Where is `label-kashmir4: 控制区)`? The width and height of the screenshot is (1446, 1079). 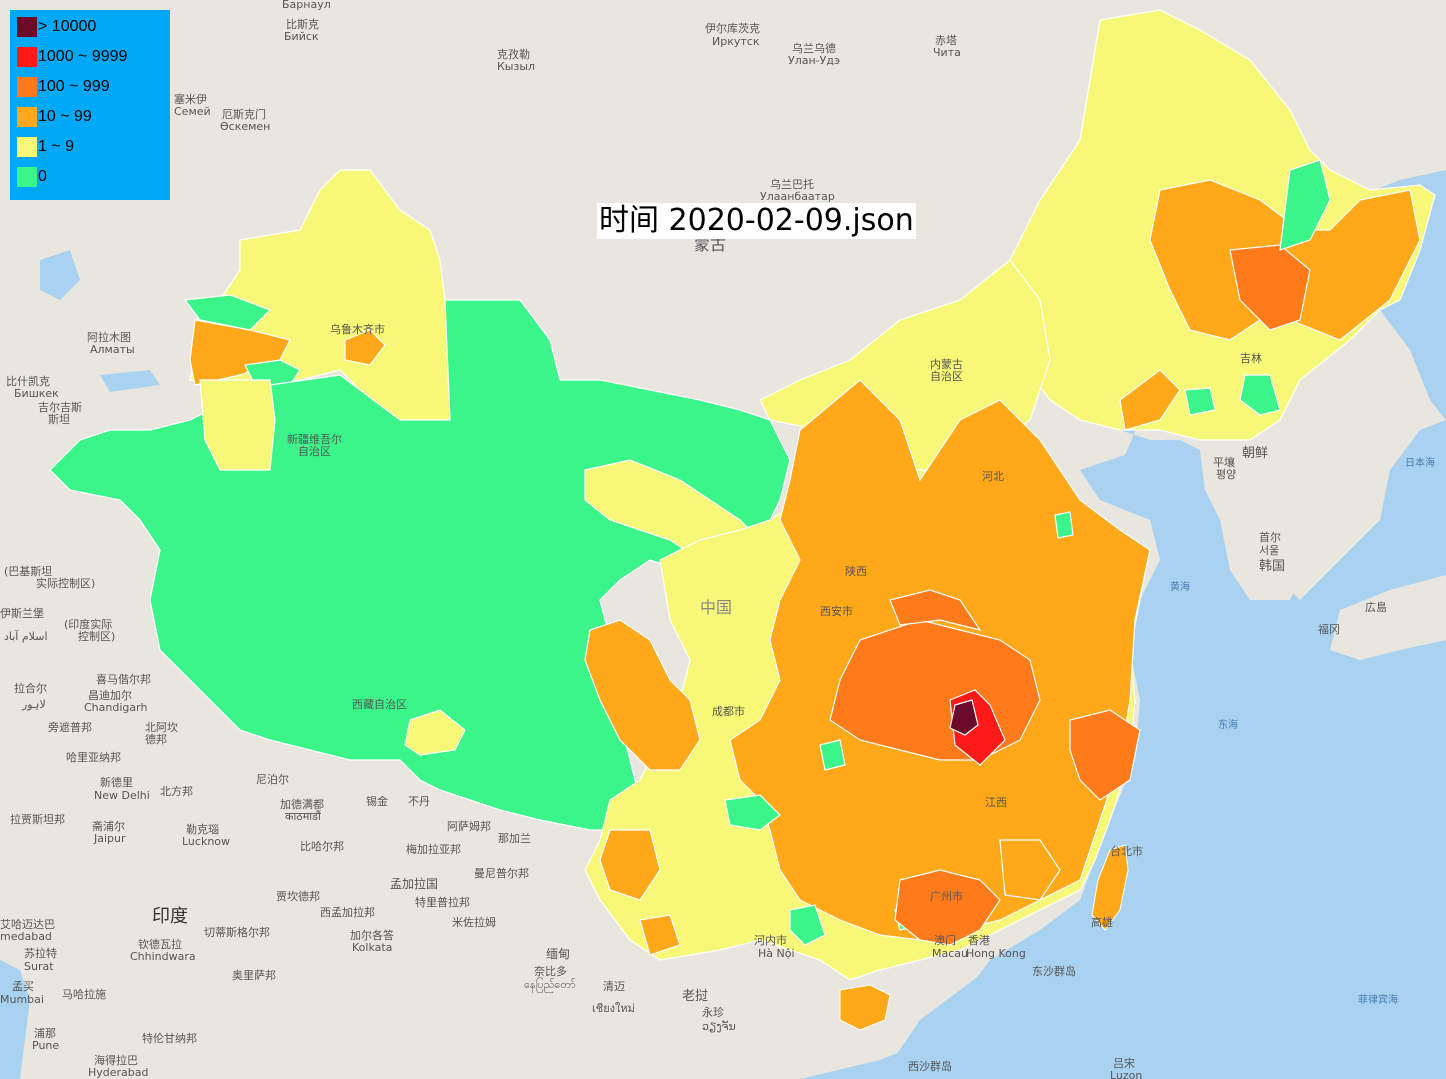 label-kashmir4: 控制区) is located at coordinates (96, 636).